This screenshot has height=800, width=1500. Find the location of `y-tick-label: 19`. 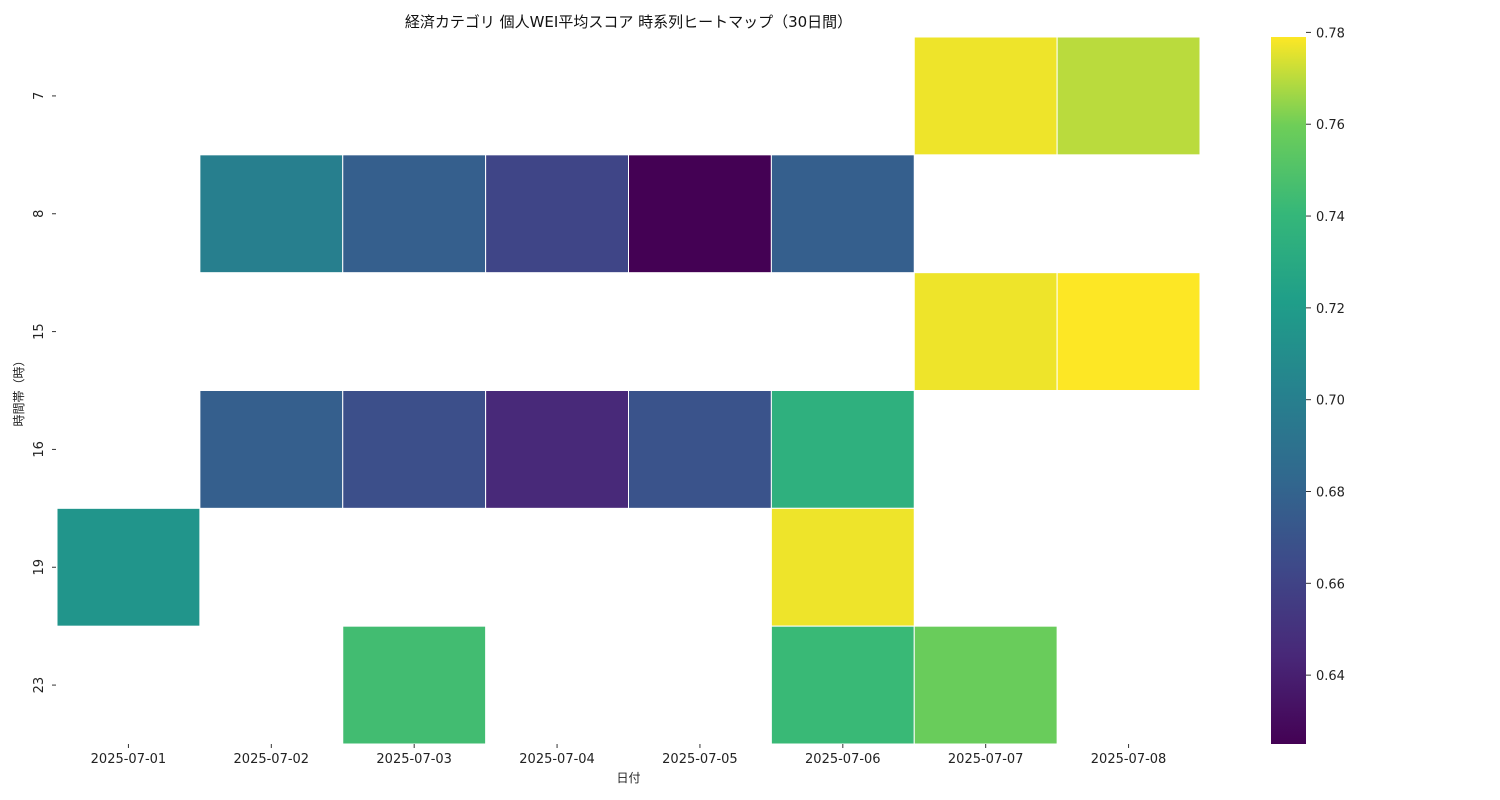

y-tick-label: 19 is located at coordinates (39, 567).